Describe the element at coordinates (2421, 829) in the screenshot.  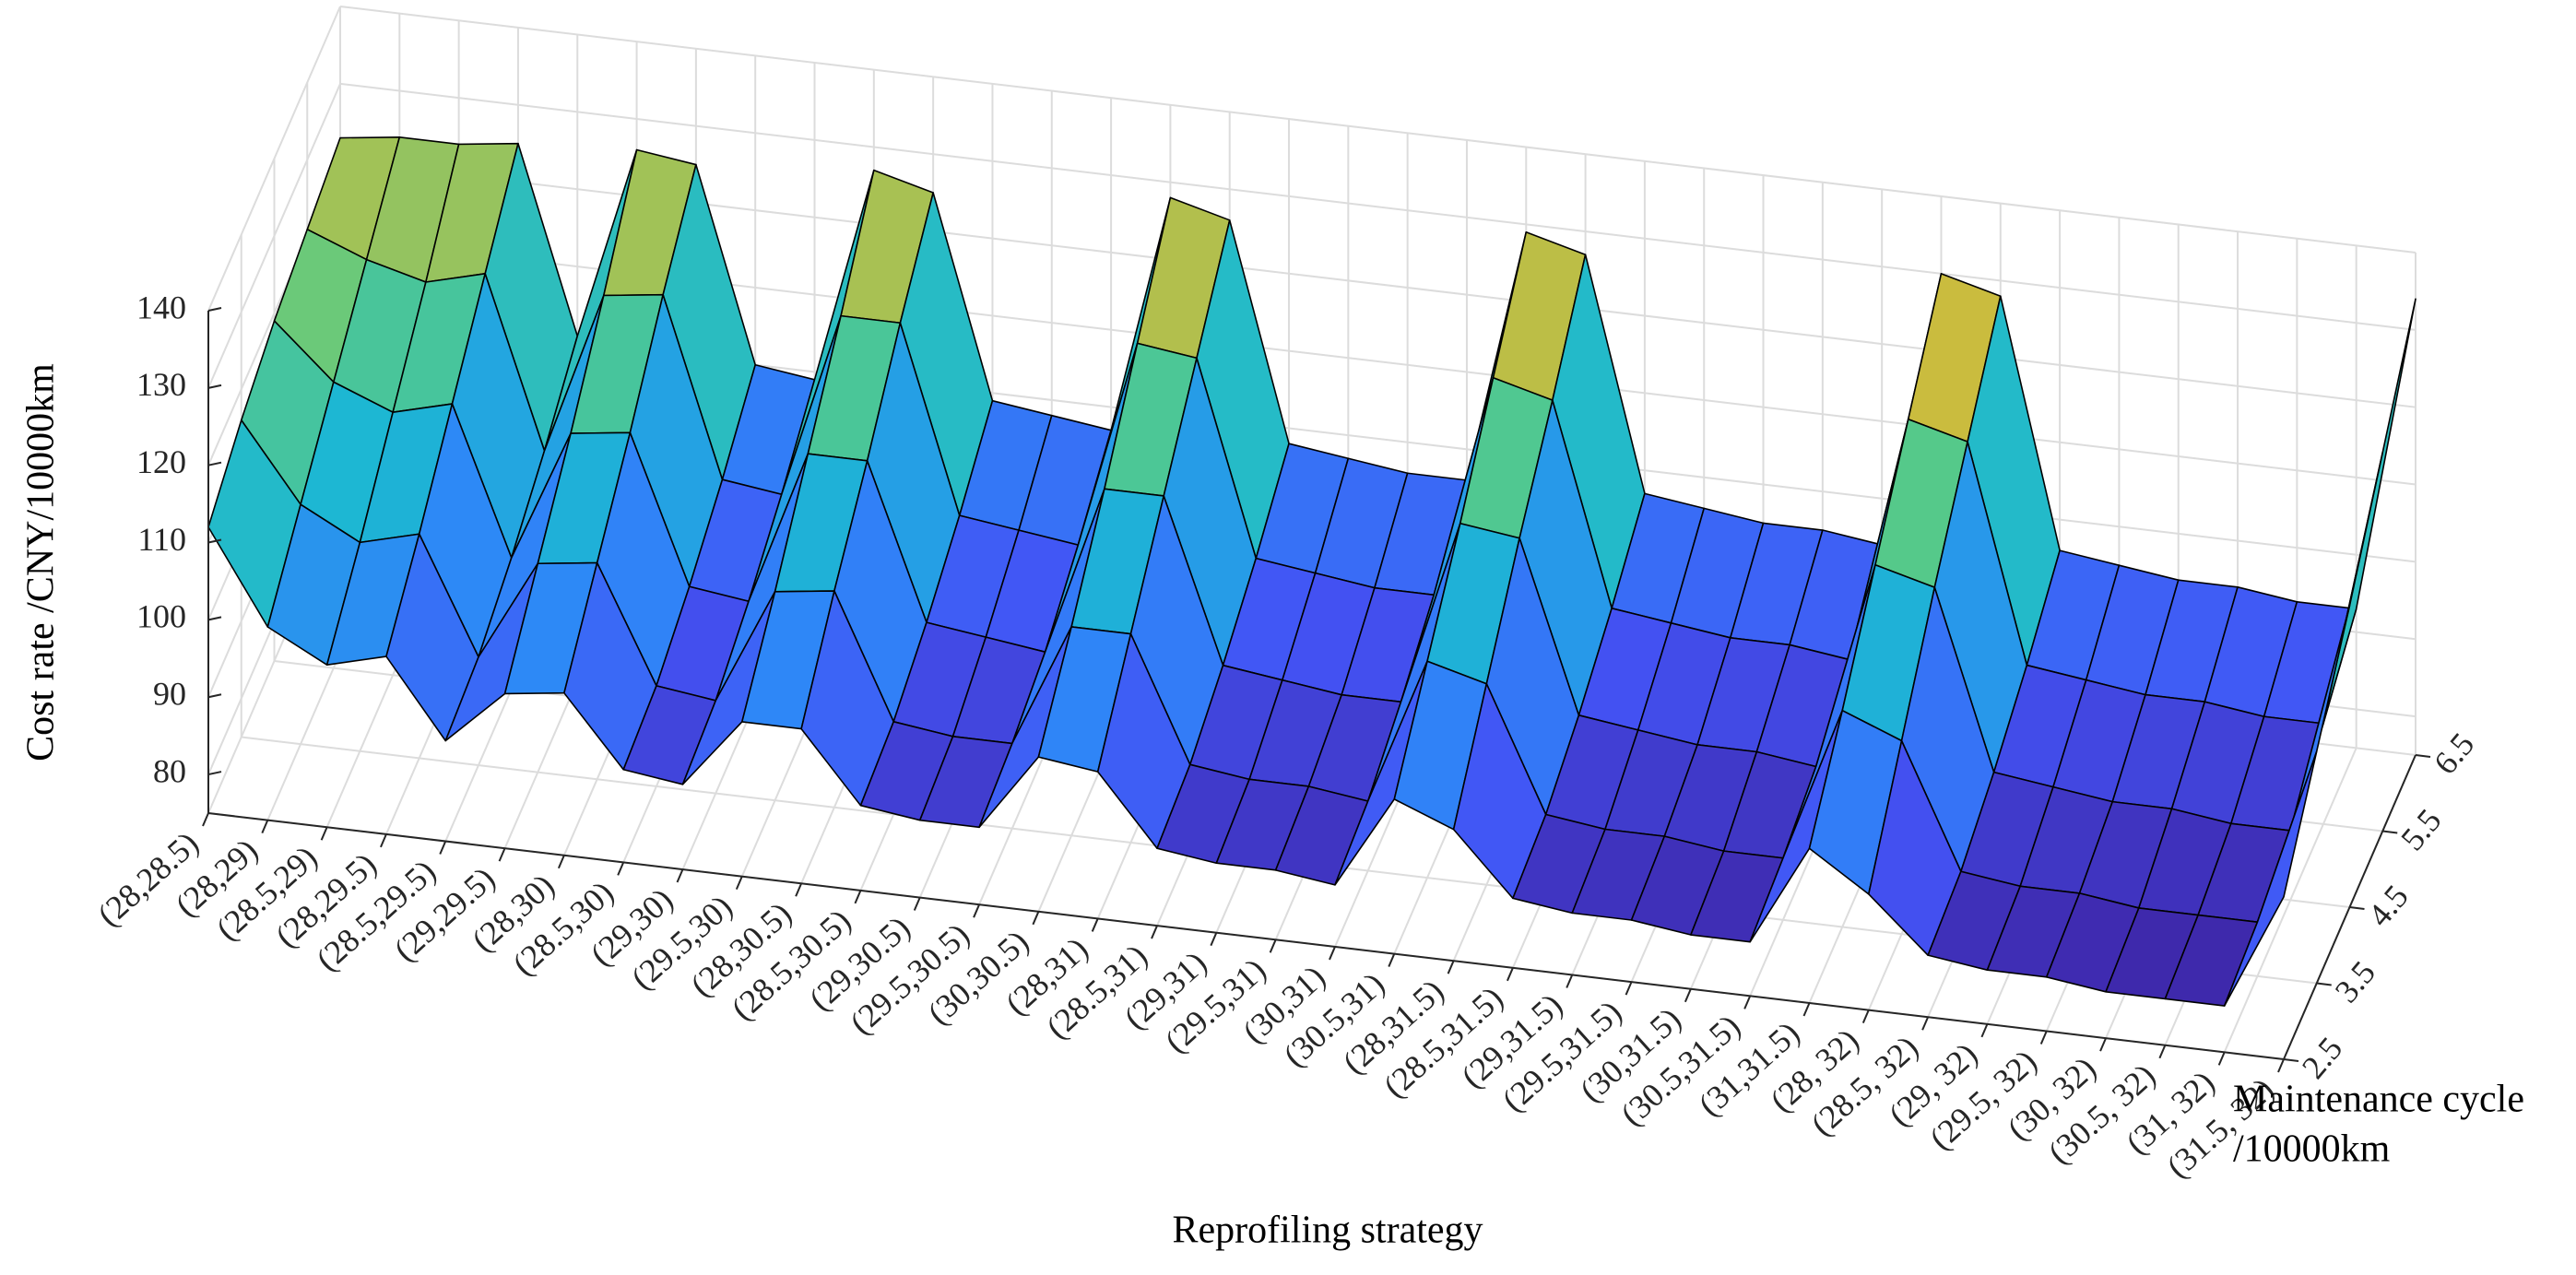
I see `y-tick-label: 5.5` at that location.